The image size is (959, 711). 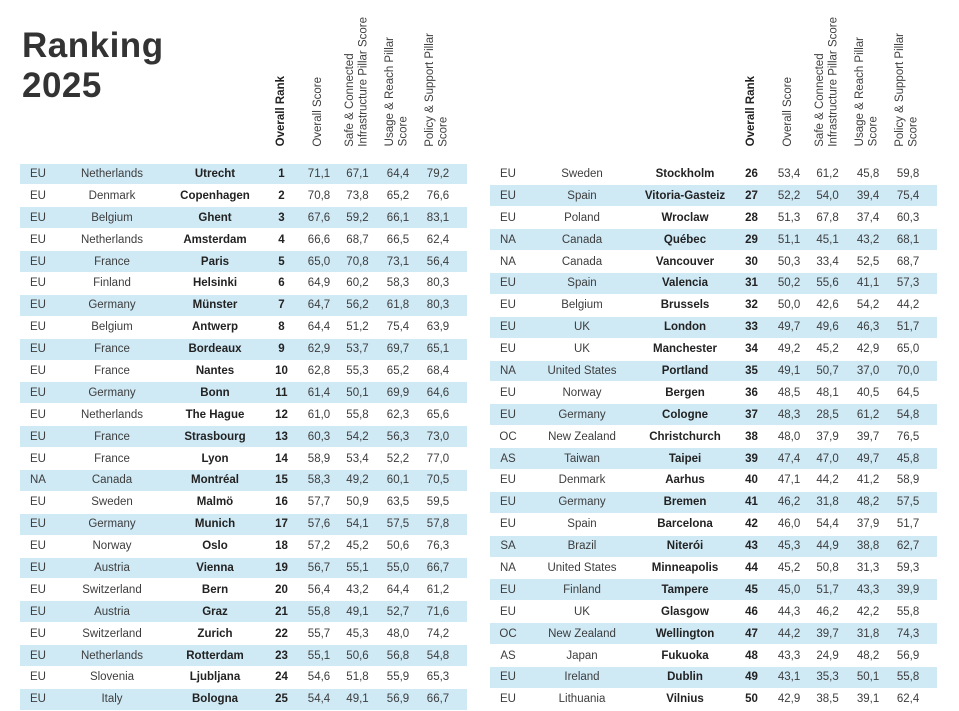 I want to click on country-cell: Canada, so click(x=582, y=240).